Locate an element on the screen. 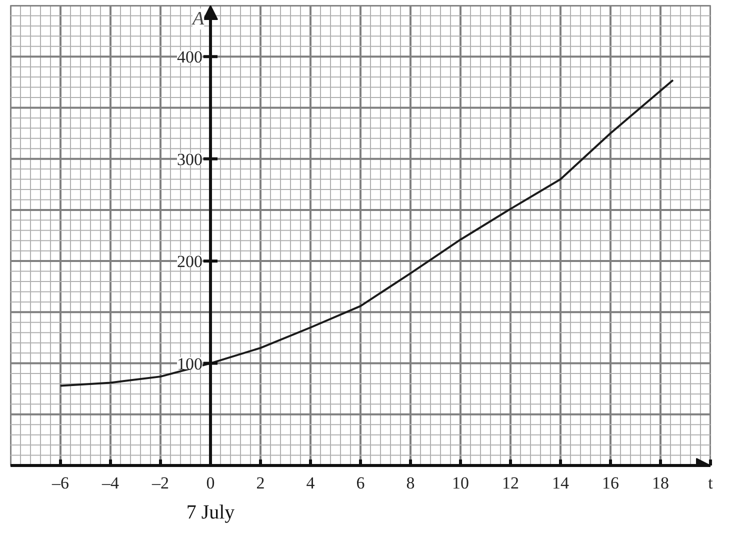 This screenshot has height=537, width=732. x-tick-label: 12 is located at coordinates (510, 483).